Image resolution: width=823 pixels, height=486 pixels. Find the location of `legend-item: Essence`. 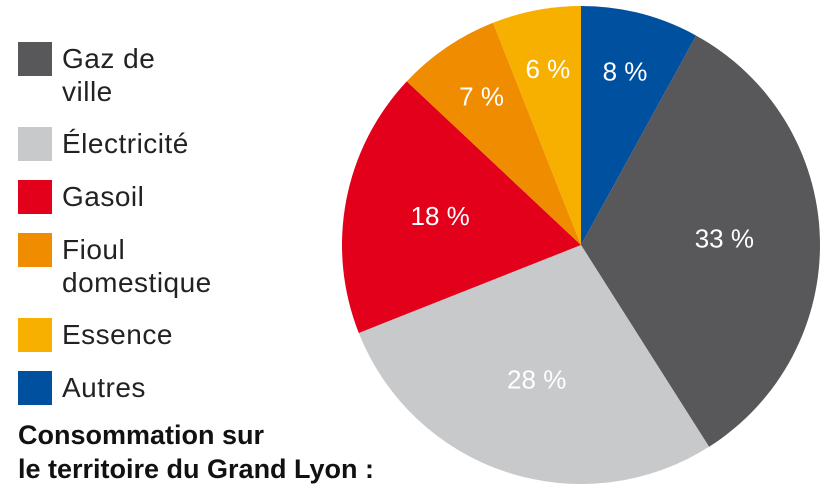

legend-item: Essence is located at coordinates (118, 335).